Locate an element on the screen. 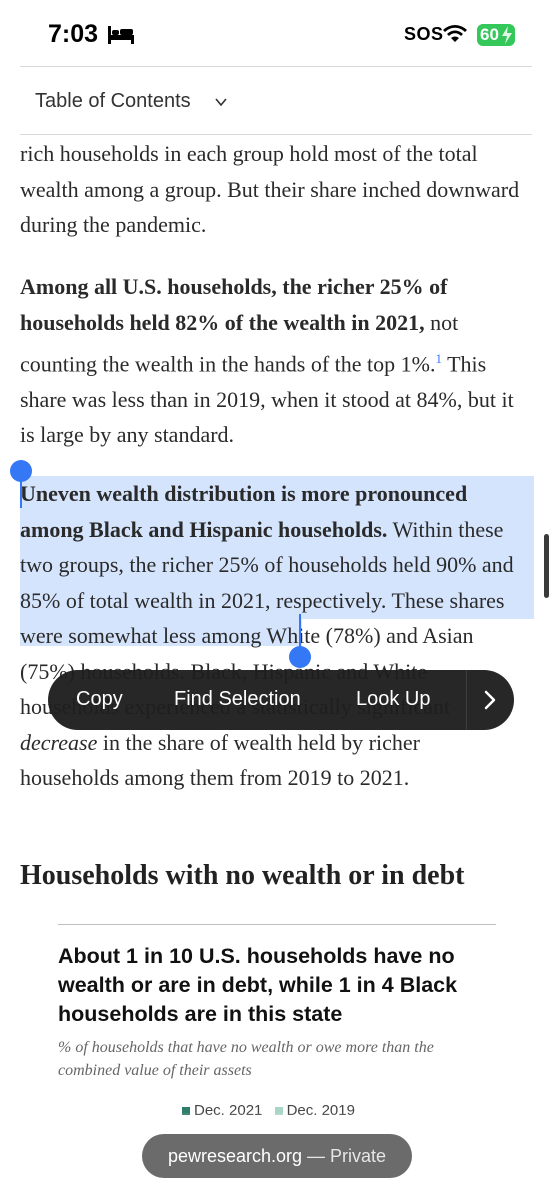 The width and height of the screenshot is (554, 1199). text-selection-highlight is located at coordinates (277, 561).